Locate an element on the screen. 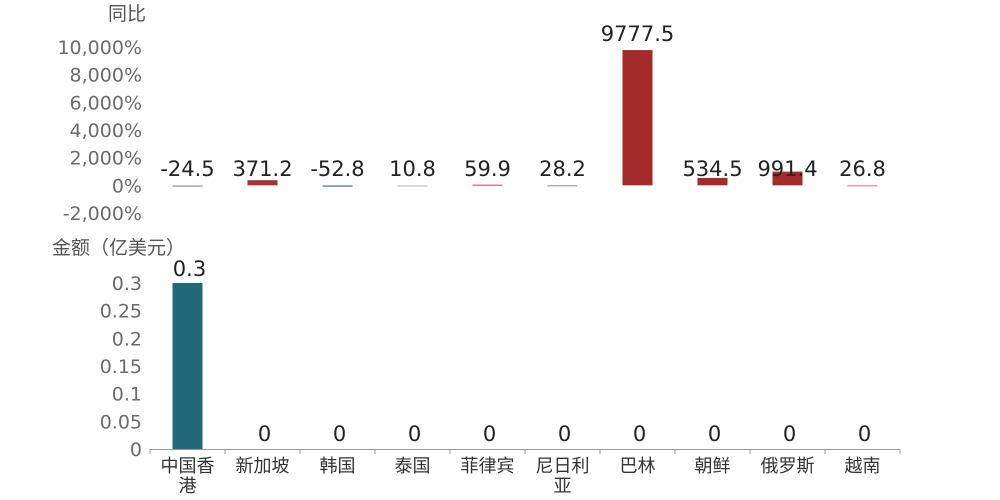 The height and width of the screenshot is (500, 1000). category-label-line: 新加坡 is located at coordinates (263, 466).